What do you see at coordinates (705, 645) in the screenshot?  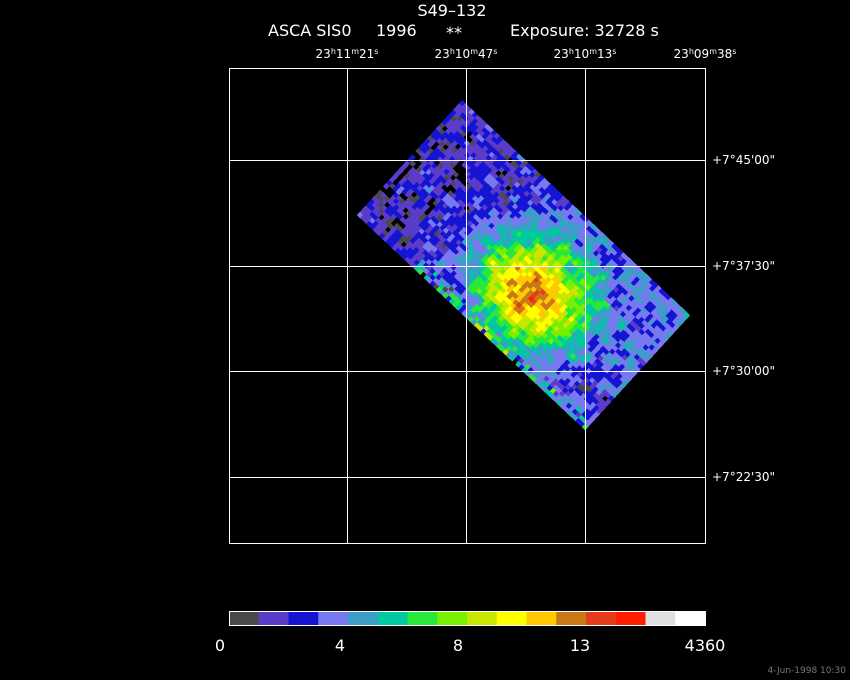 I see `colorbar-label: 4360` at bounding box center [705, 645].